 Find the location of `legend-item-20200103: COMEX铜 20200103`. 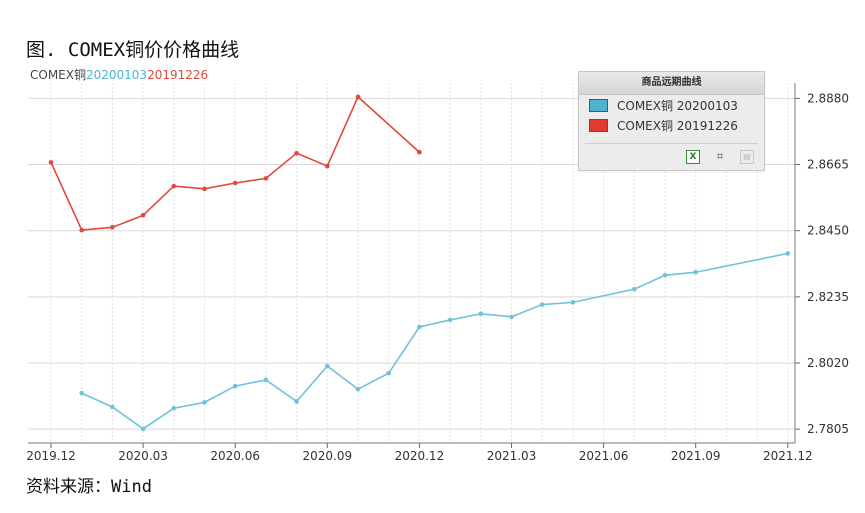

legend-item-20200103: COMEX铜 20200103 is located at coordinates (671, 105).